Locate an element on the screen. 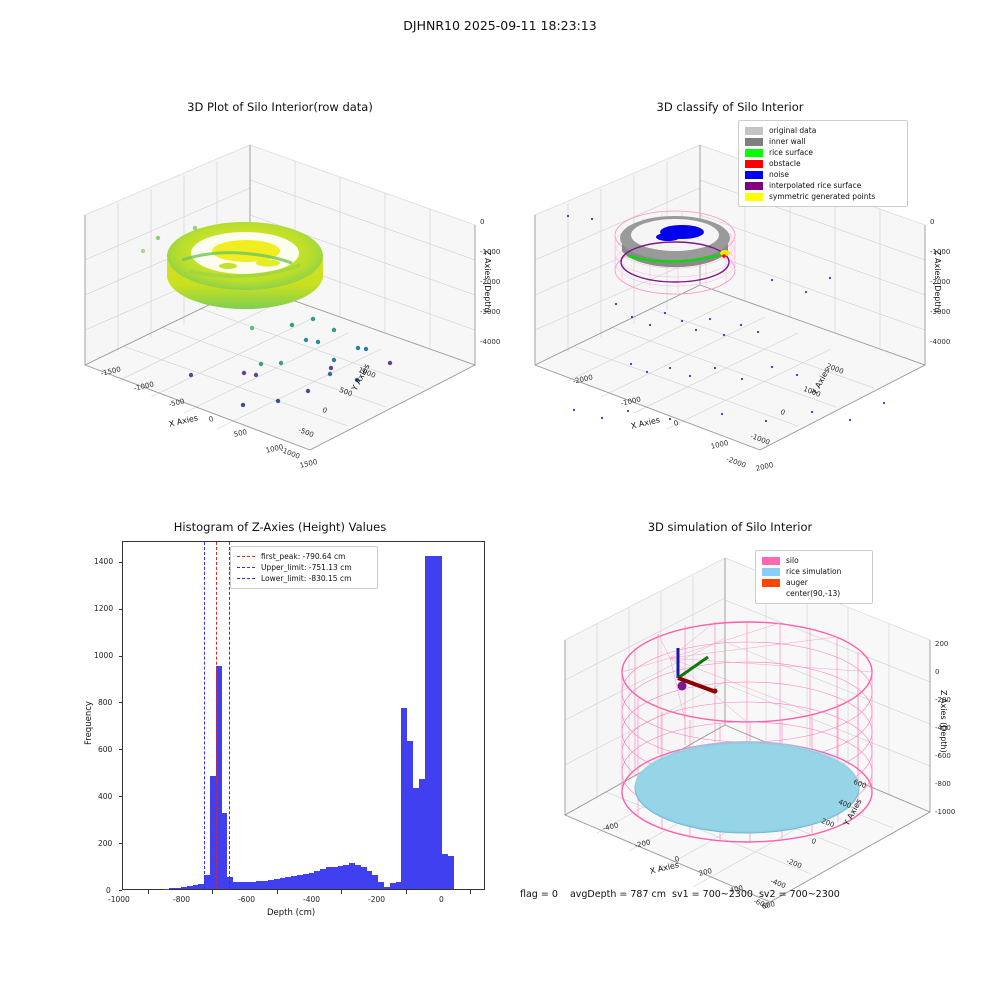 The width and height of the screenshot is (1000, 1000). histogram-ytick-7: 1400 is located at coordinates (104, 561).